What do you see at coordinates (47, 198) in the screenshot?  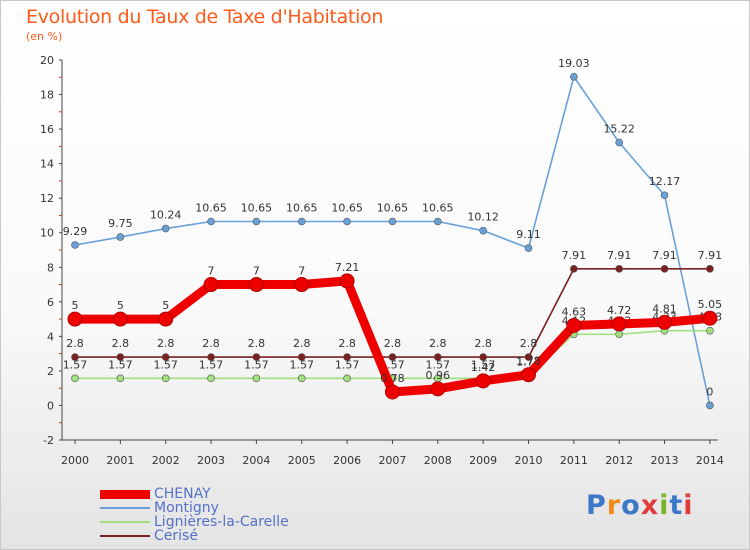 I see `y-tick-label: 12` at bounding box center [47, 198].